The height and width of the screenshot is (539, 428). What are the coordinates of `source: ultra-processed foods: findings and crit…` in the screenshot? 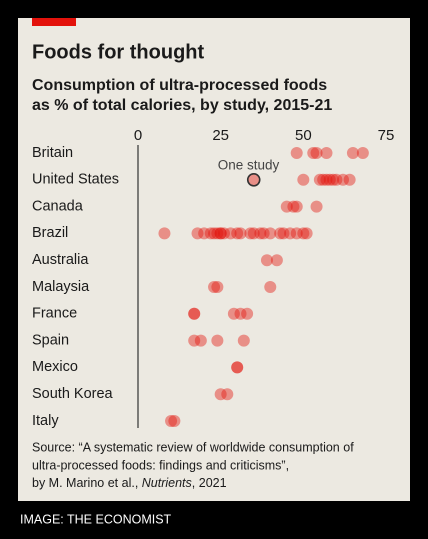 It's located at (160, 465).